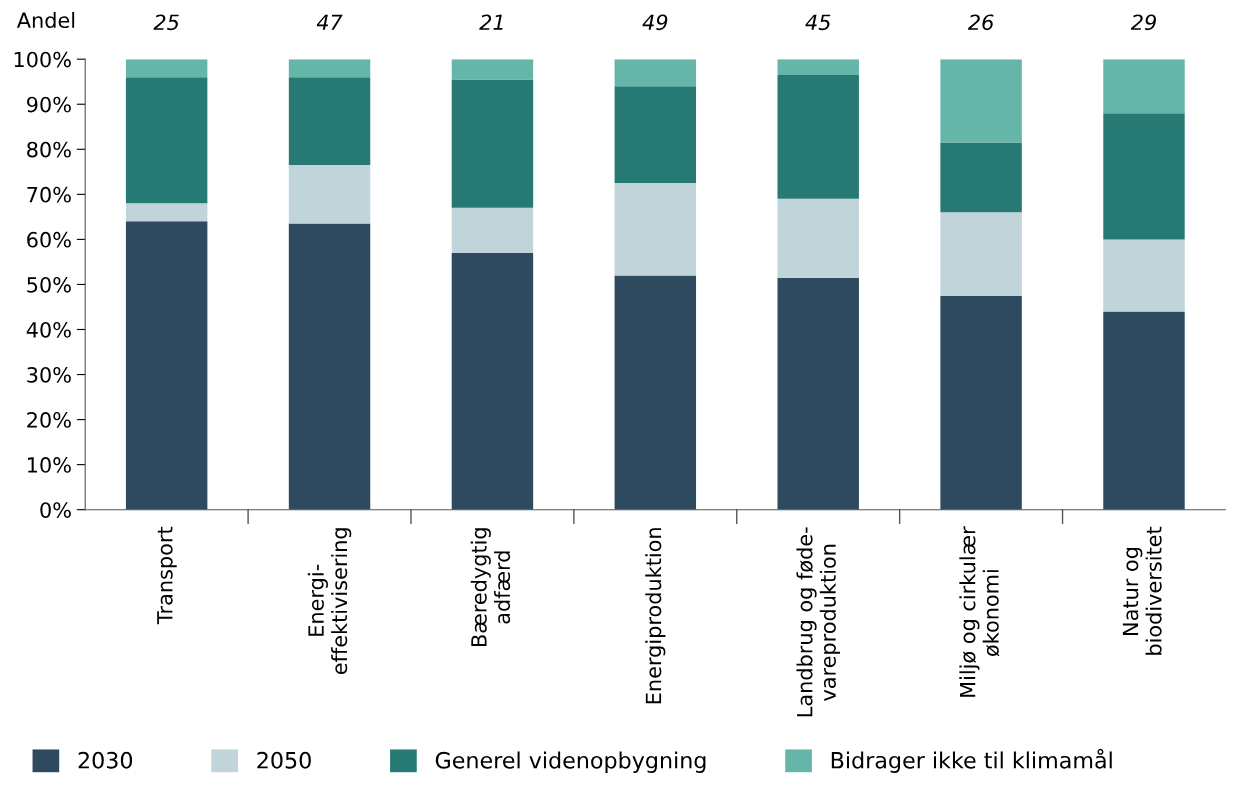 The image size is (1253, 789). What do you see at coordinates (55, 510) in the screenshot?
I see `y-tick-label: 0%` at bounding box center [55, 510].